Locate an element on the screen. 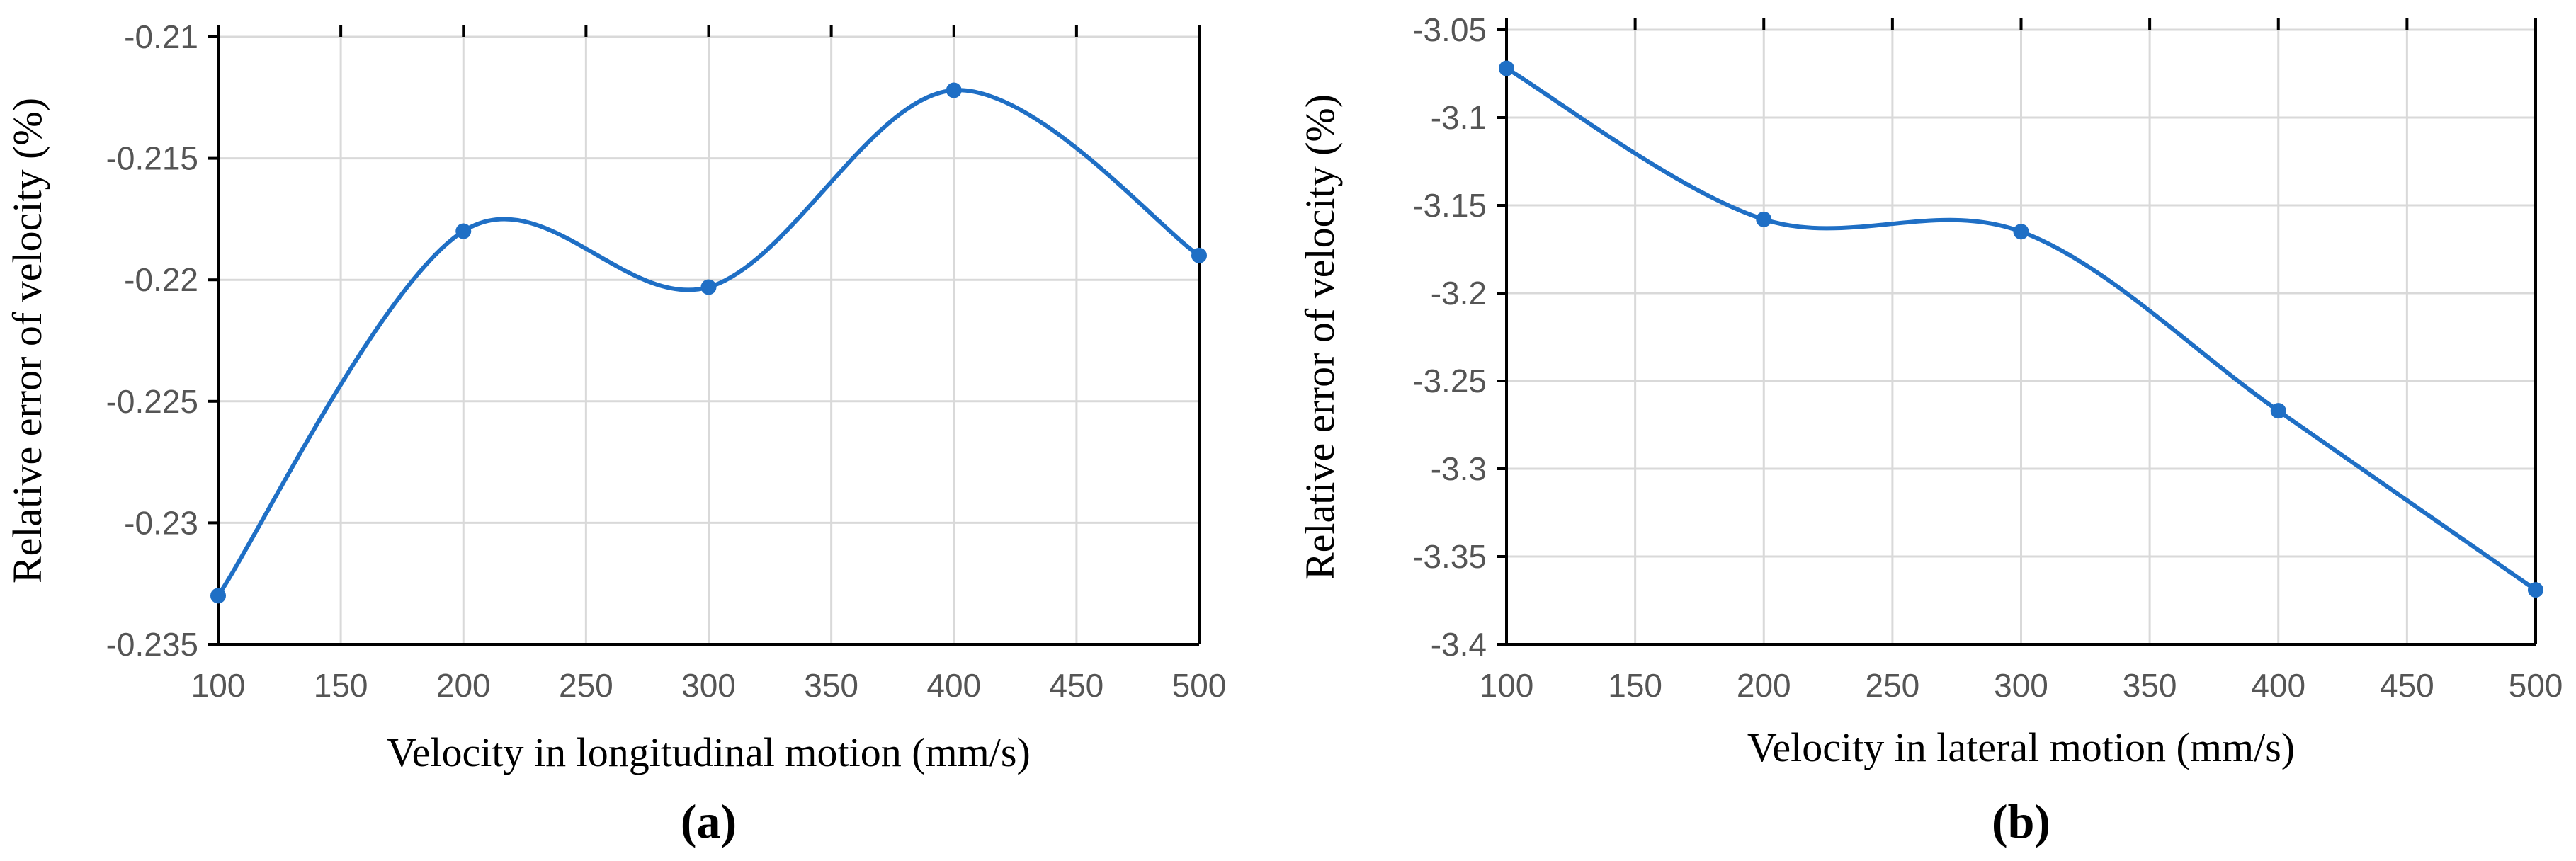  y-tick-label: -0.21 is located at coordinates (161, 36).